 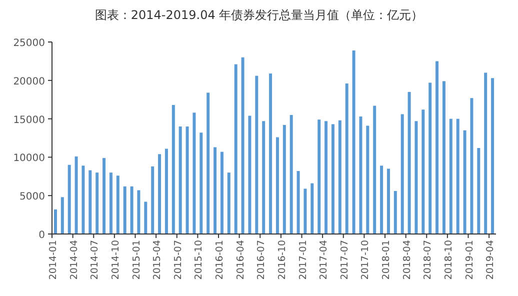 I want to click on x-tick-label: 2018-01, so click(x=386, y=260).